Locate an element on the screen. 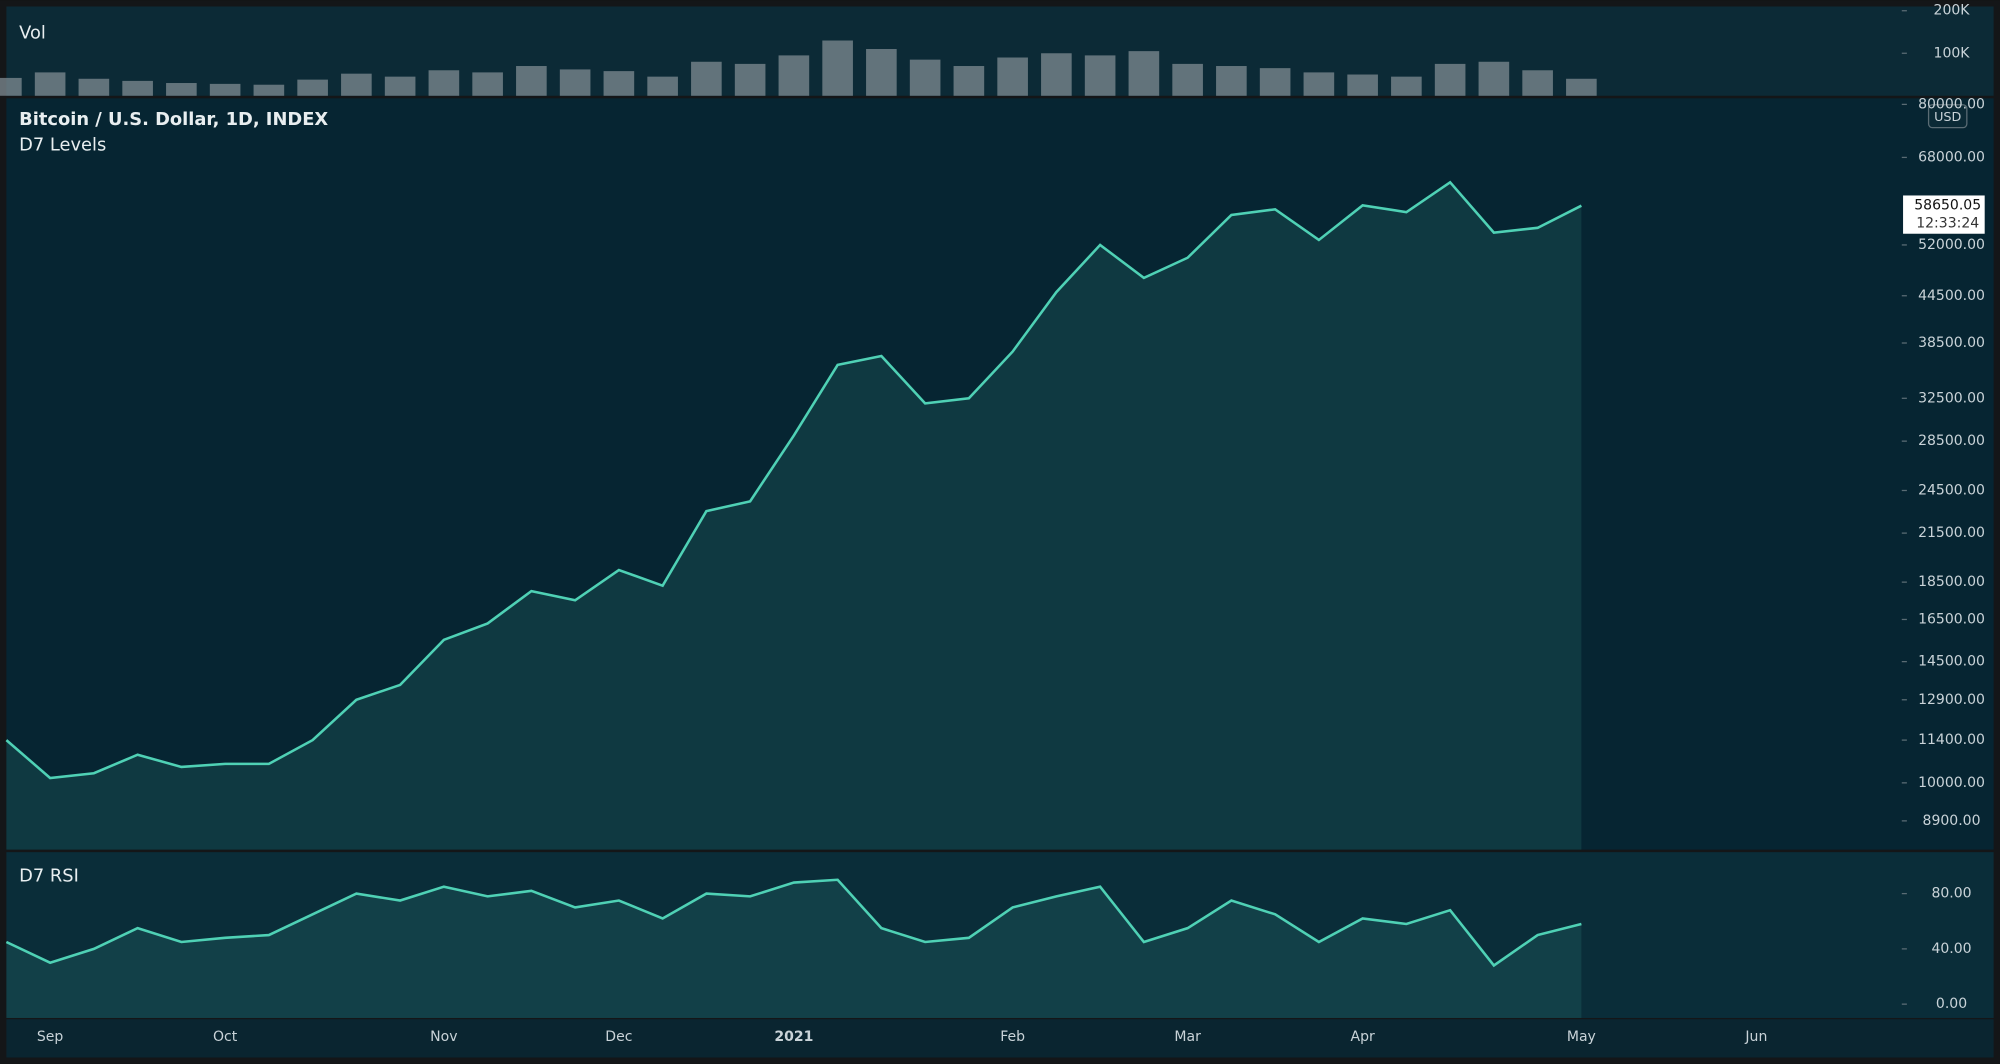  y-tick-label: 80000.00 is located at coordinates (1951, 104).